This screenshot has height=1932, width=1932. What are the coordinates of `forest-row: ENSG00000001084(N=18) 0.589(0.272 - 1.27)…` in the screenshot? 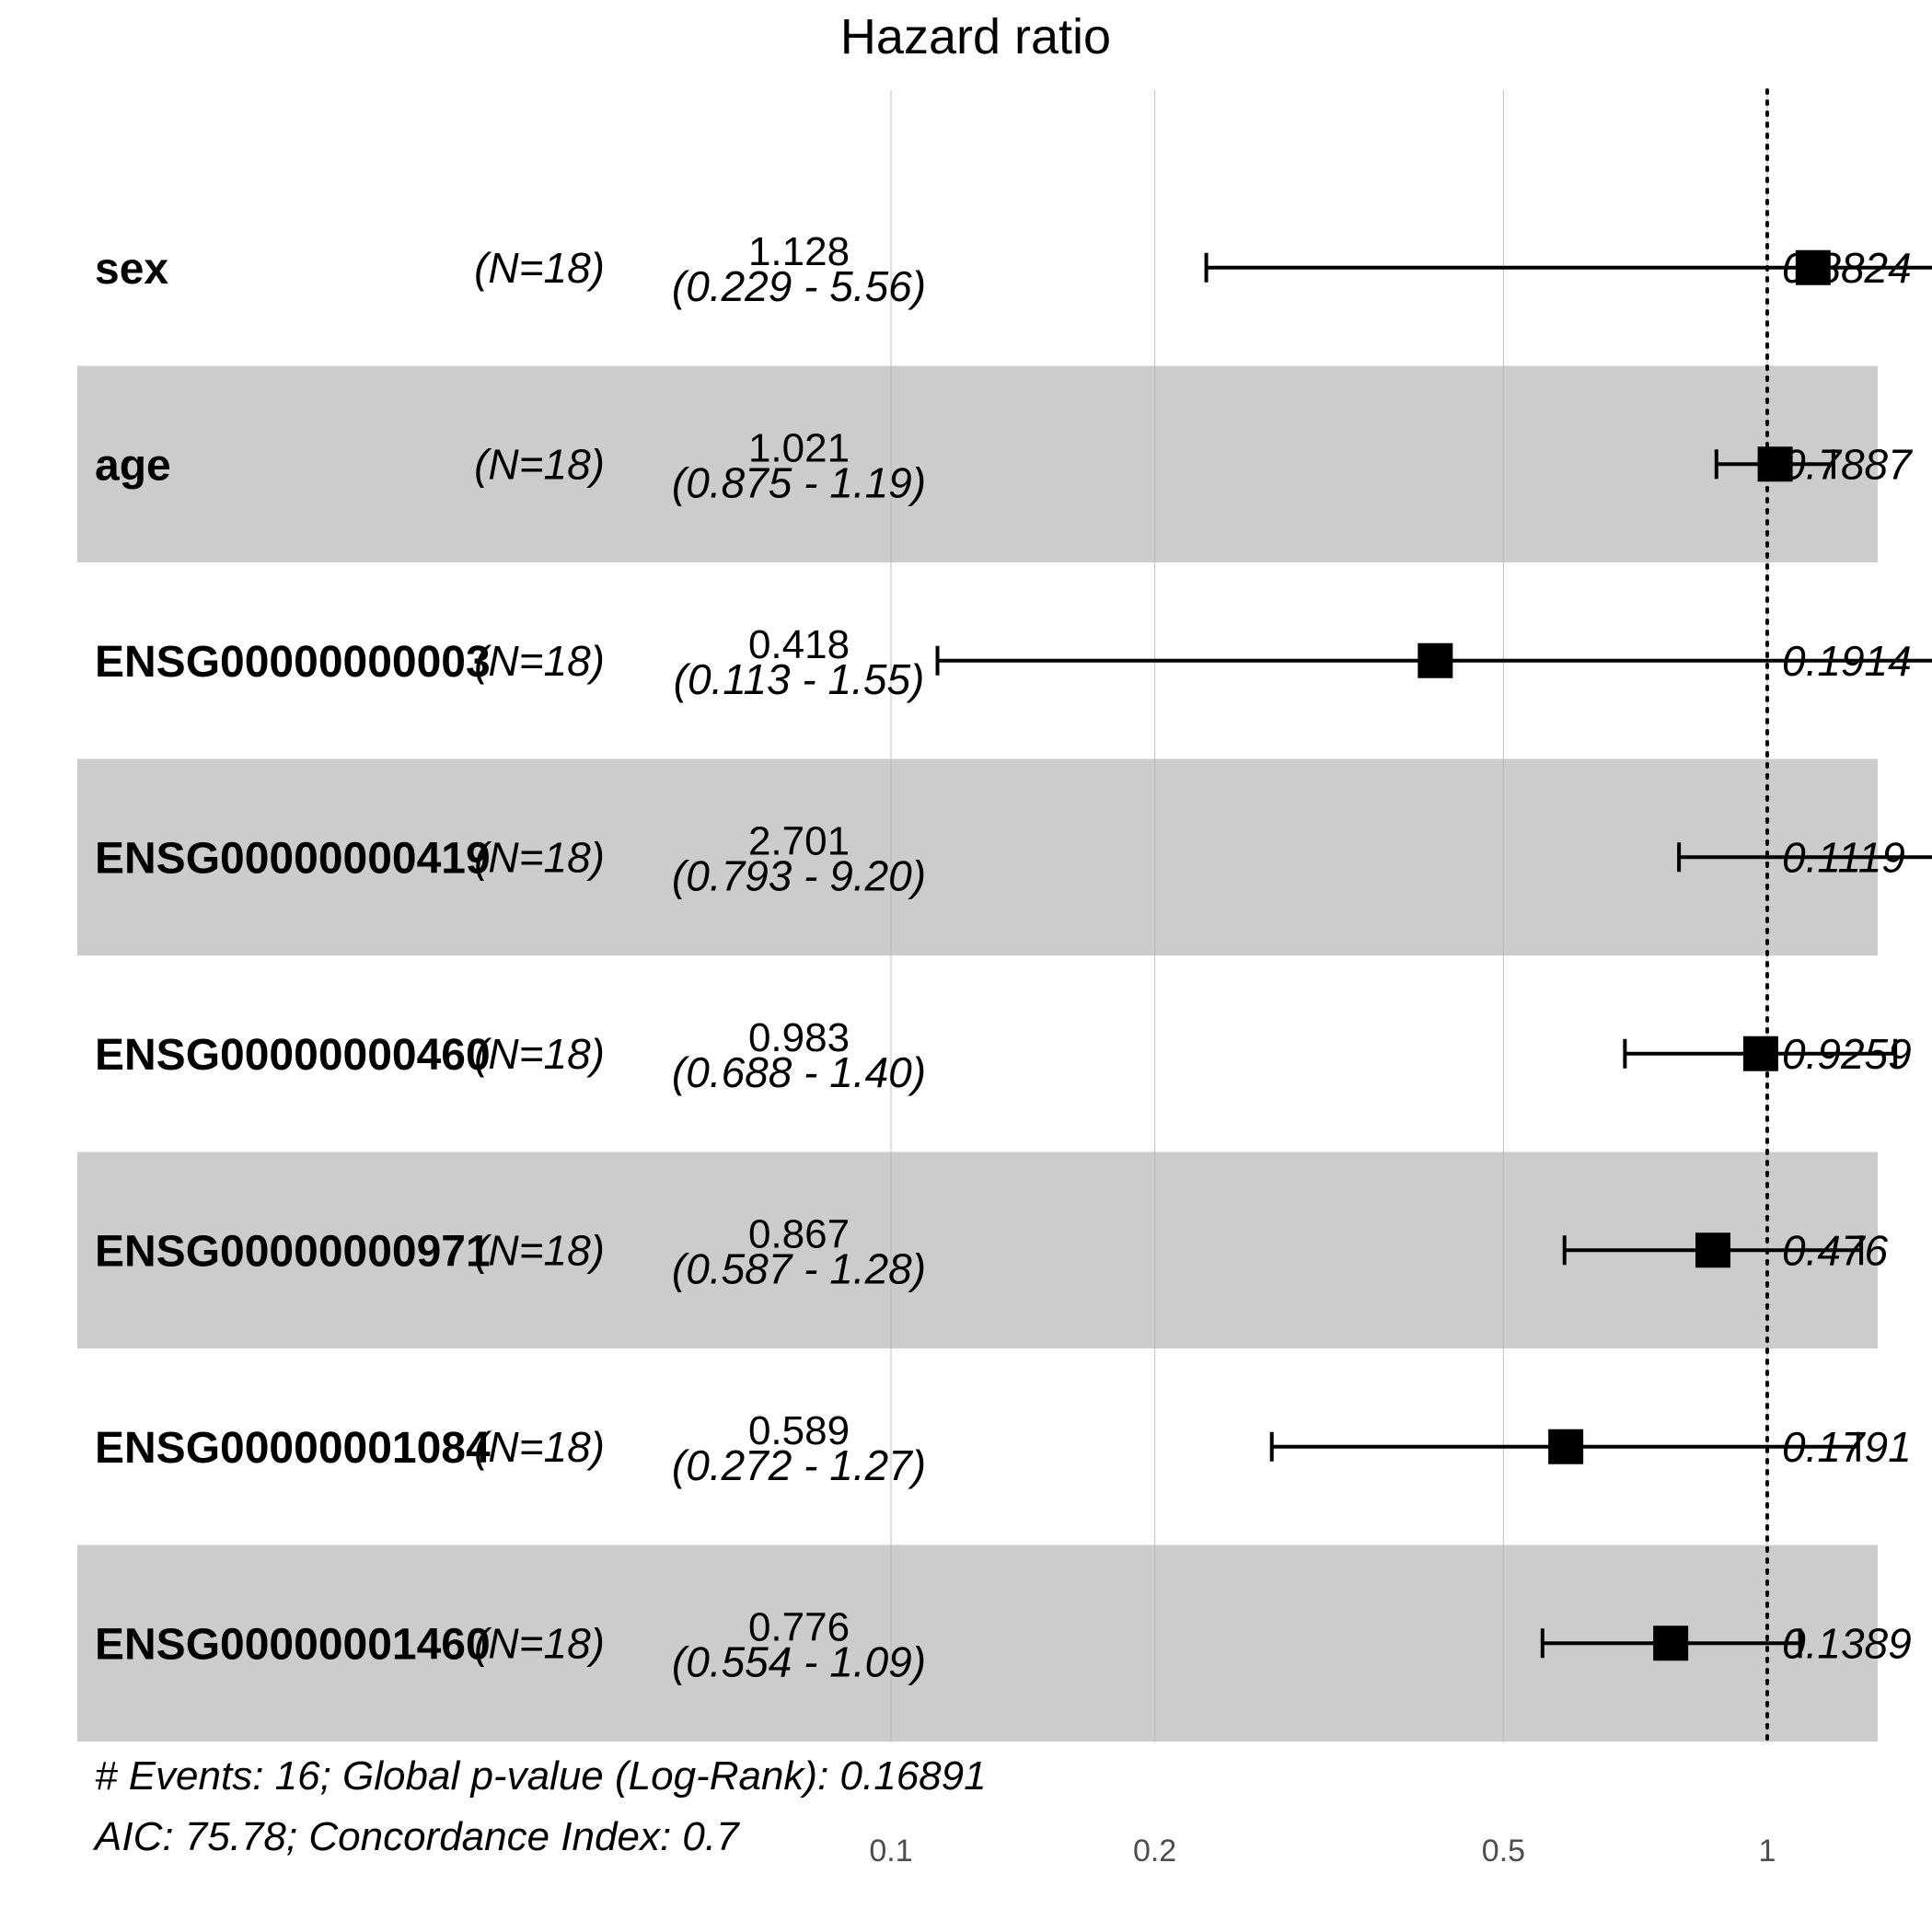 It's located at (1004, 1449).